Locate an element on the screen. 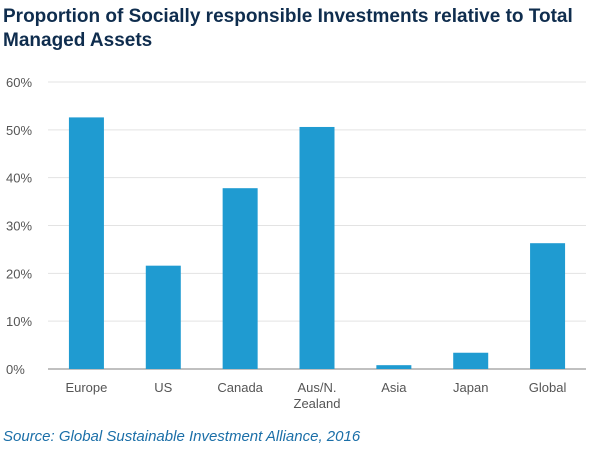  y-tick-label: 50% is located at coordinates (19, 130).